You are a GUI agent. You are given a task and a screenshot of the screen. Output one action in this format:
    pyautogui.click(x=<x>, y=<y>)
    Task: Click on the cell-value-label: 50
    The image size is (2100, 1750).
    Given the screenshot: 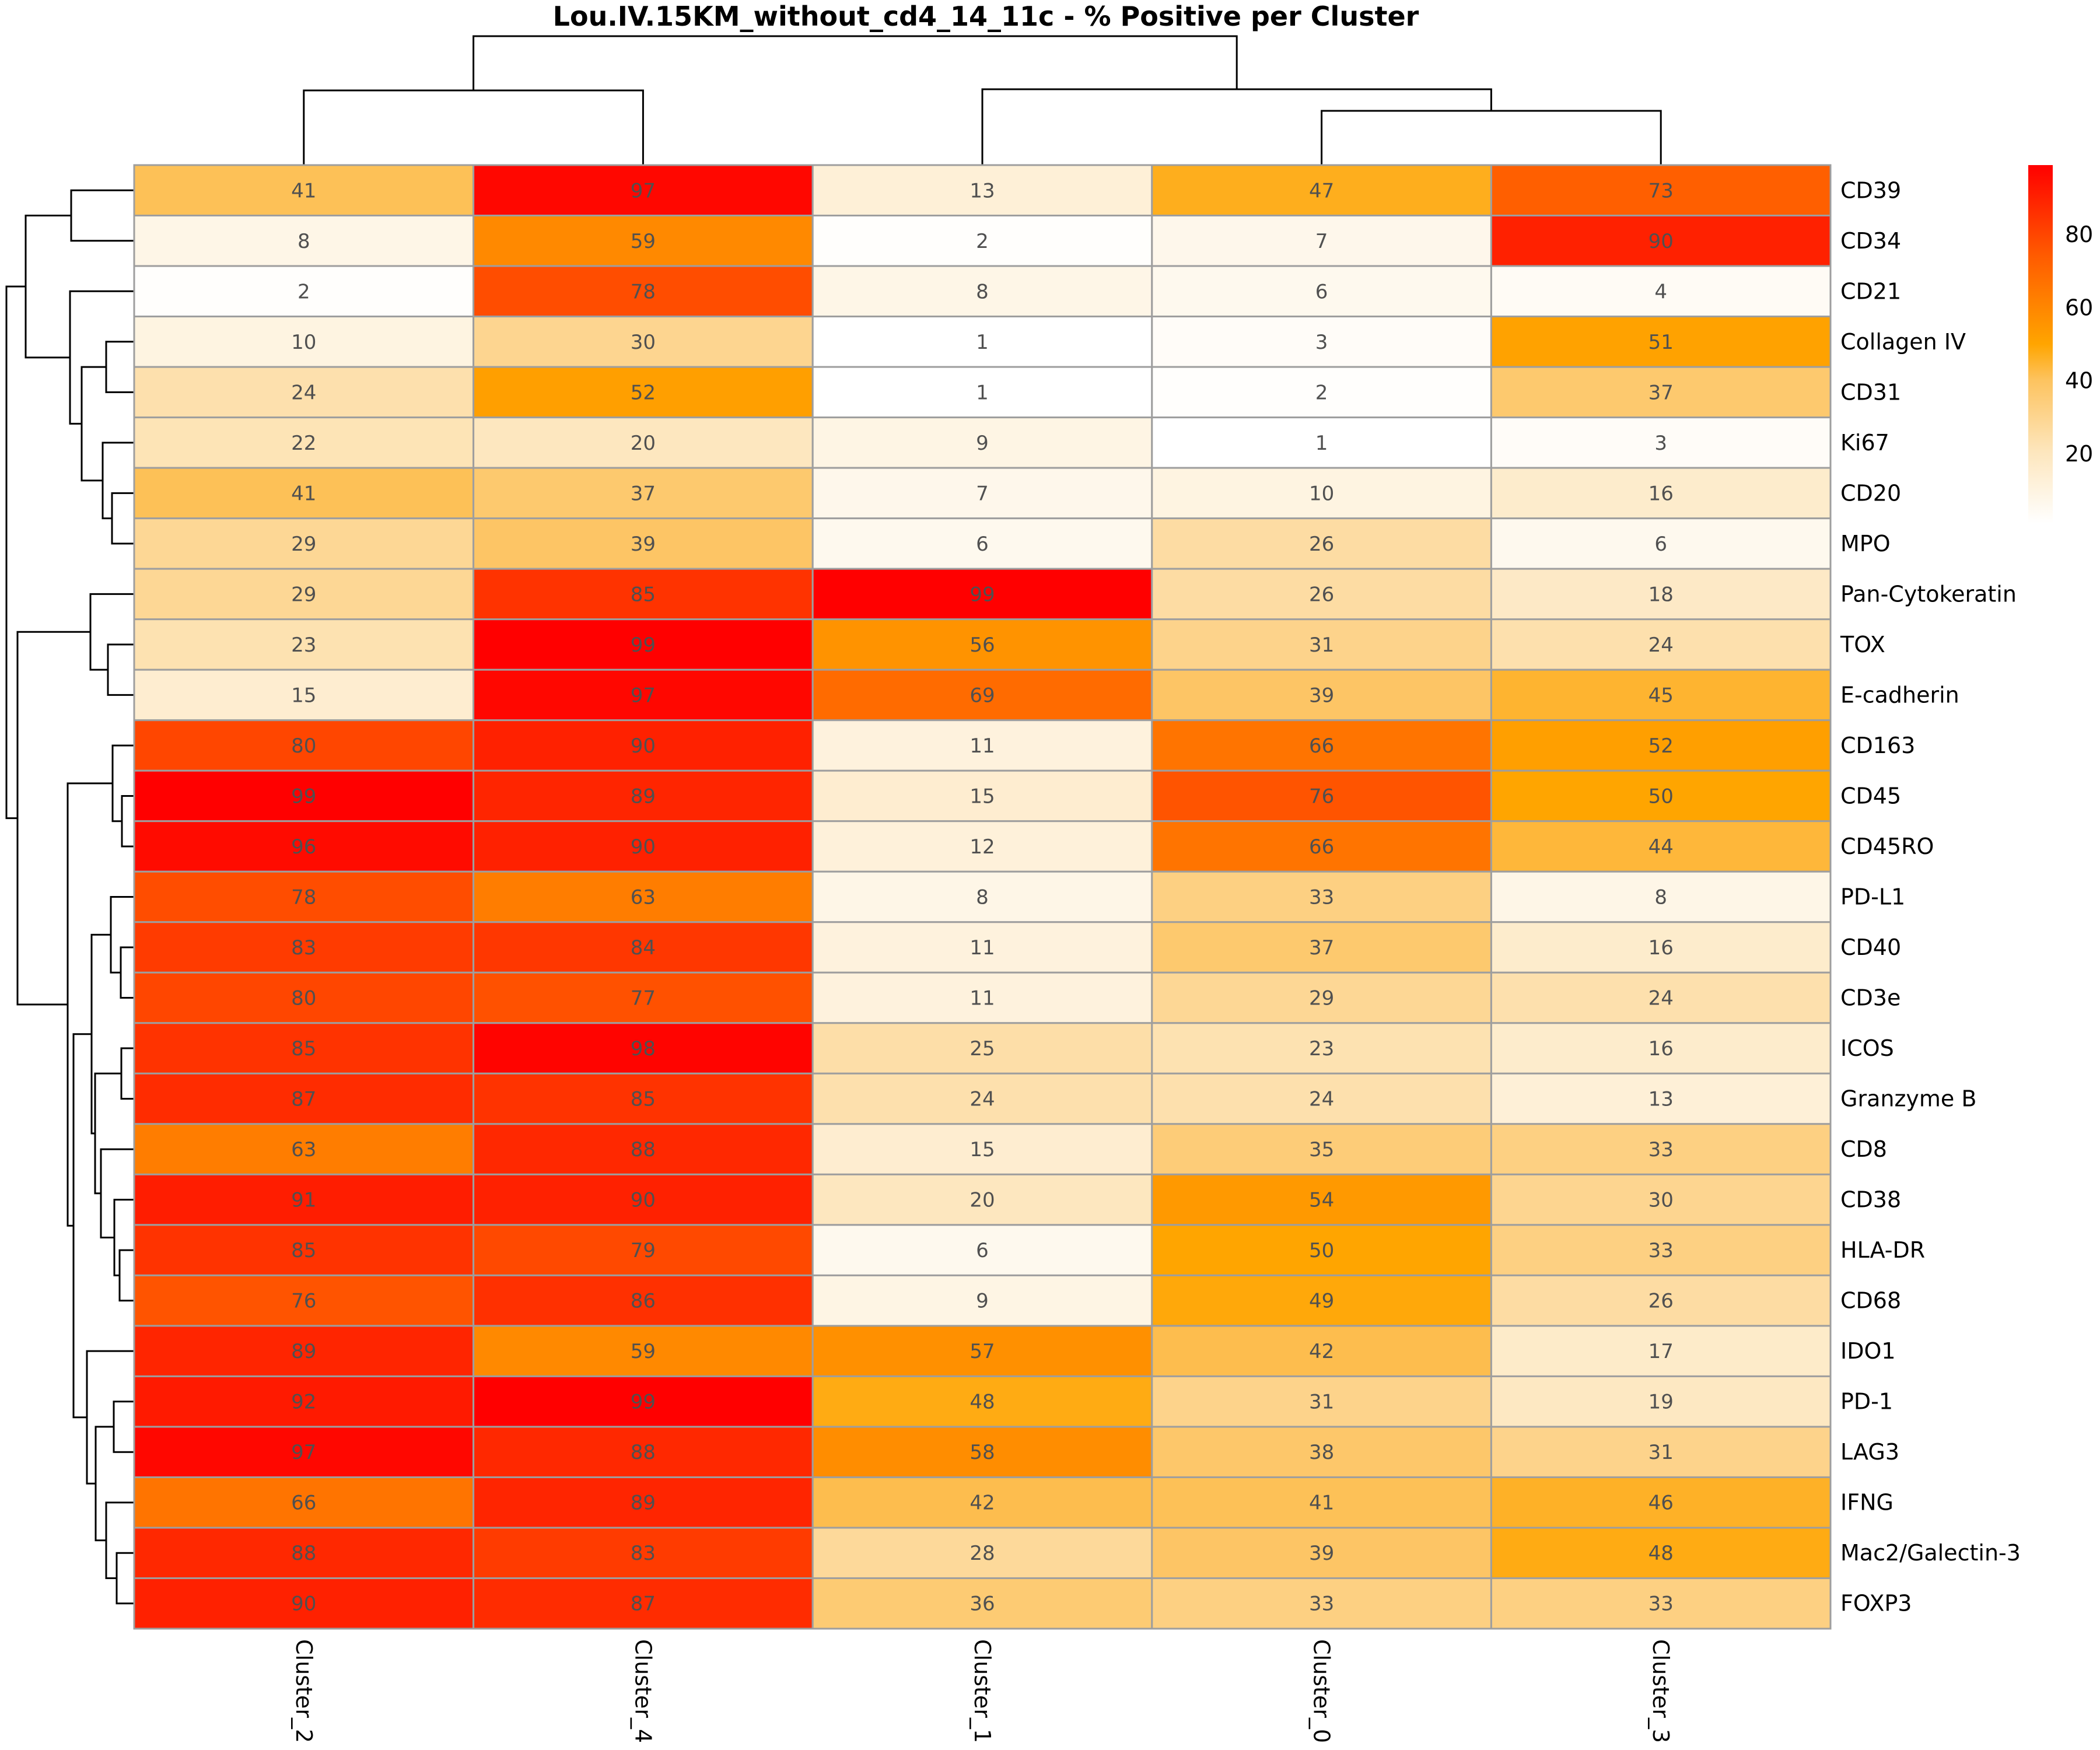 What is the action you would take?
    pyautogui.click(x=1321, y=1251)
    